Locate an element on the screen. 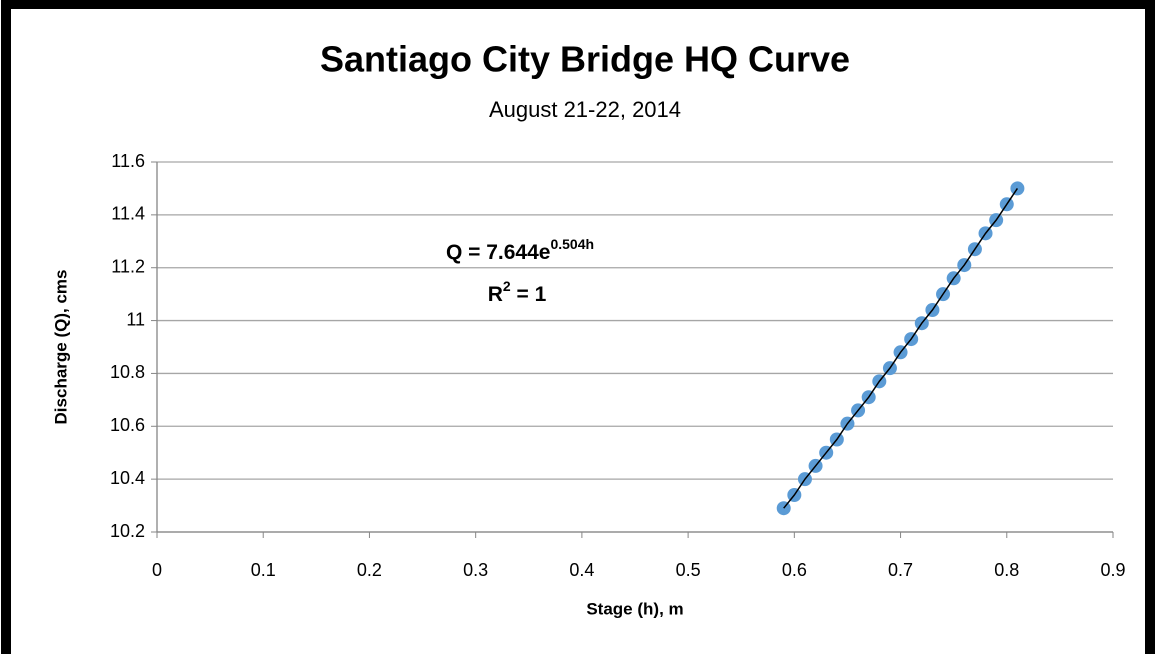  x-tick-label: 0 is located at coordinates (157, 570).